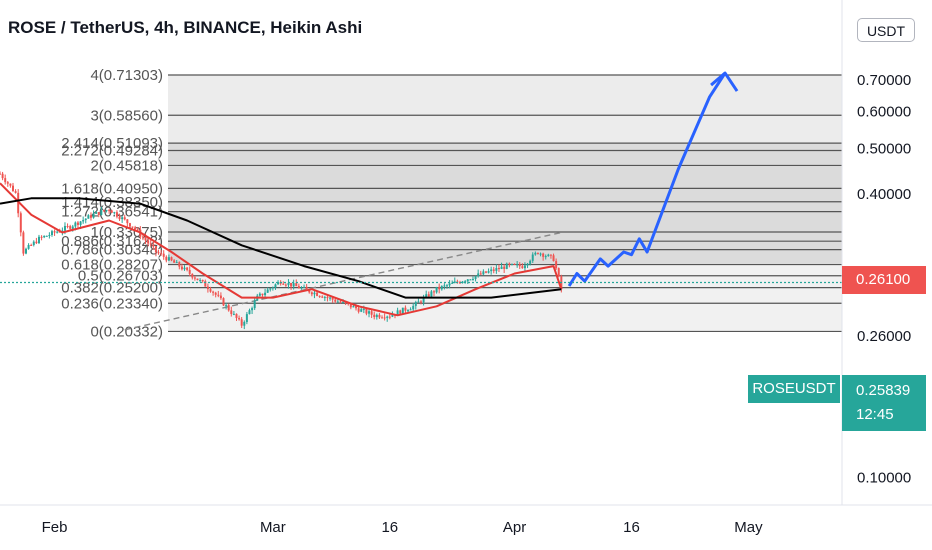  I want to click on time-tick-label: Feb, so click(55, 527).